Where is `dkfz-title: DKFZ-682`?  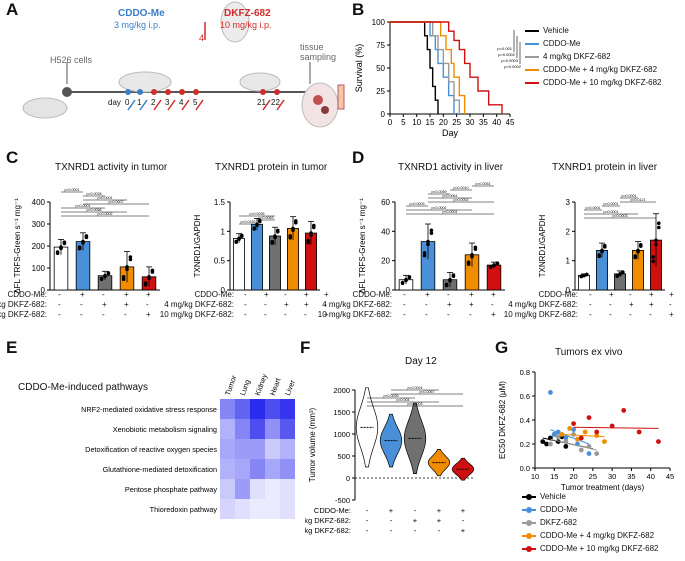 dkfz-title: DKFZ-682 is located at coordinates (247, 13).